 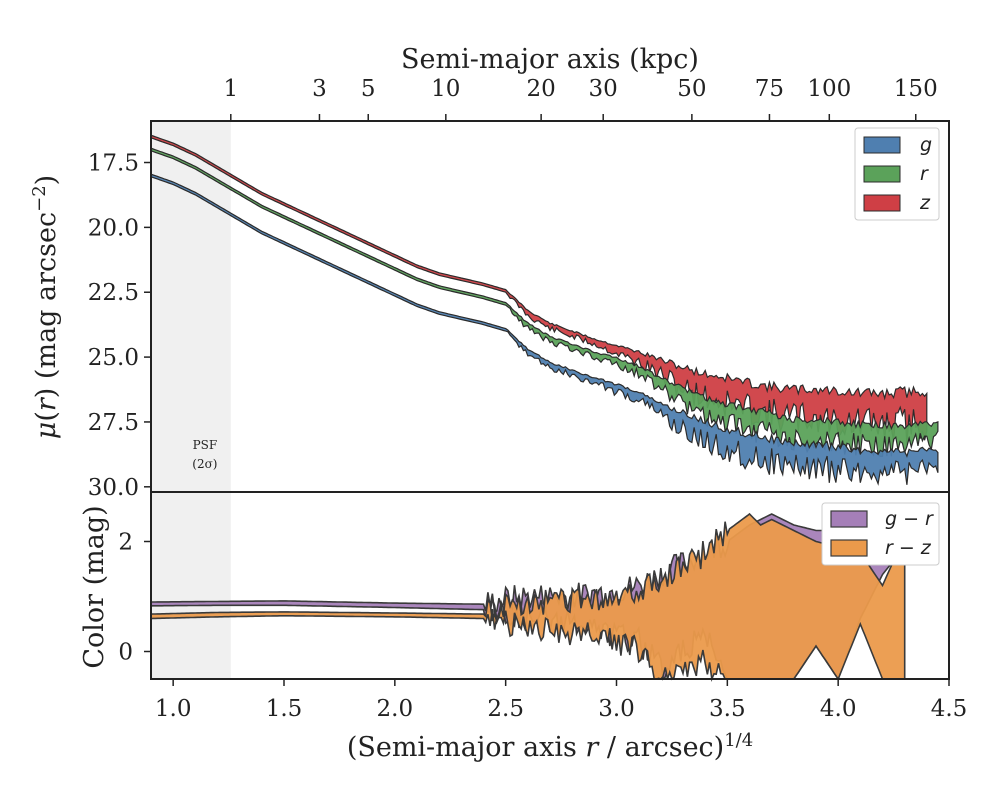 I want to click on legend-label-g: g, so click(x=926, y=145).